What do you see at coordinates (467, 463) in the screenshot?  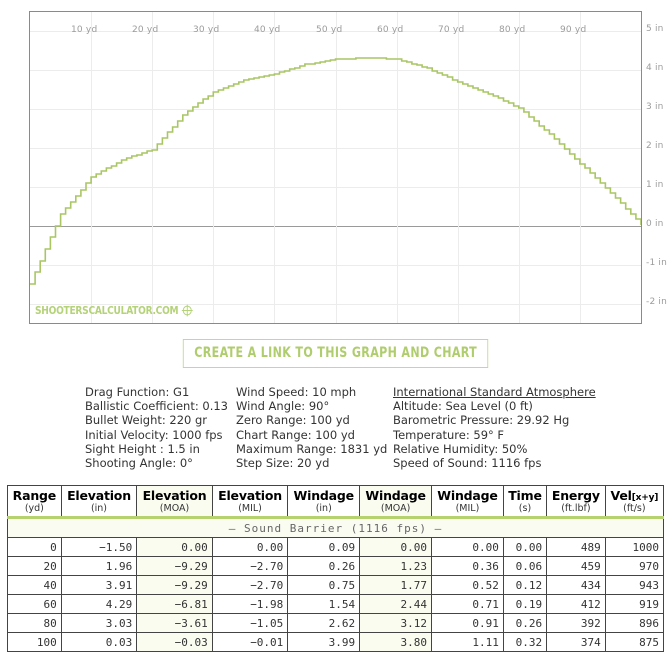 I see `param-line: Speed of Sound: 1116 fps` at bounding box center [467, 463].